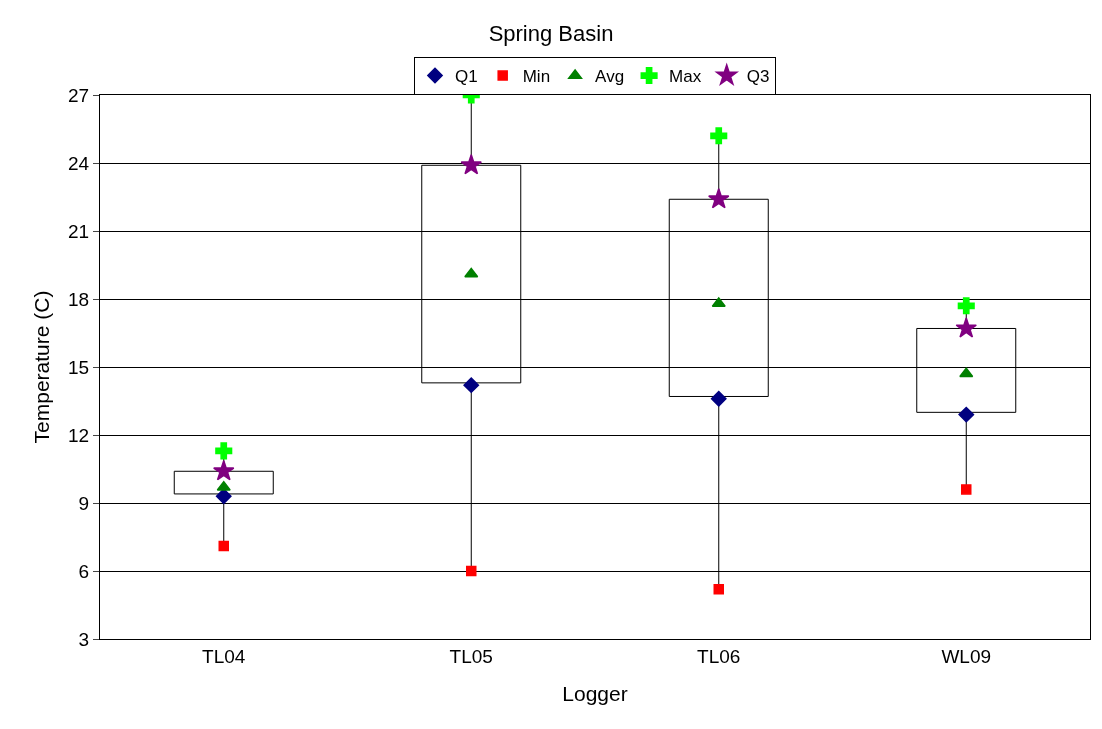 The image size is (1102, 729). Describe the element at coordinates (79, 367) in the screenshot. I see `y-tick-label: 15` at that location.